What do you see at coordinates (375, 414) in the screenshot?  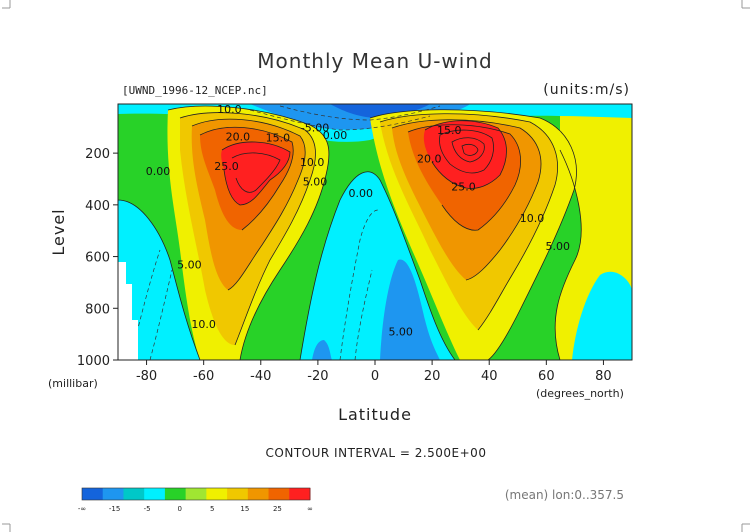 I see `x-axis-title: Latitude` at bounding box center [375, 414].